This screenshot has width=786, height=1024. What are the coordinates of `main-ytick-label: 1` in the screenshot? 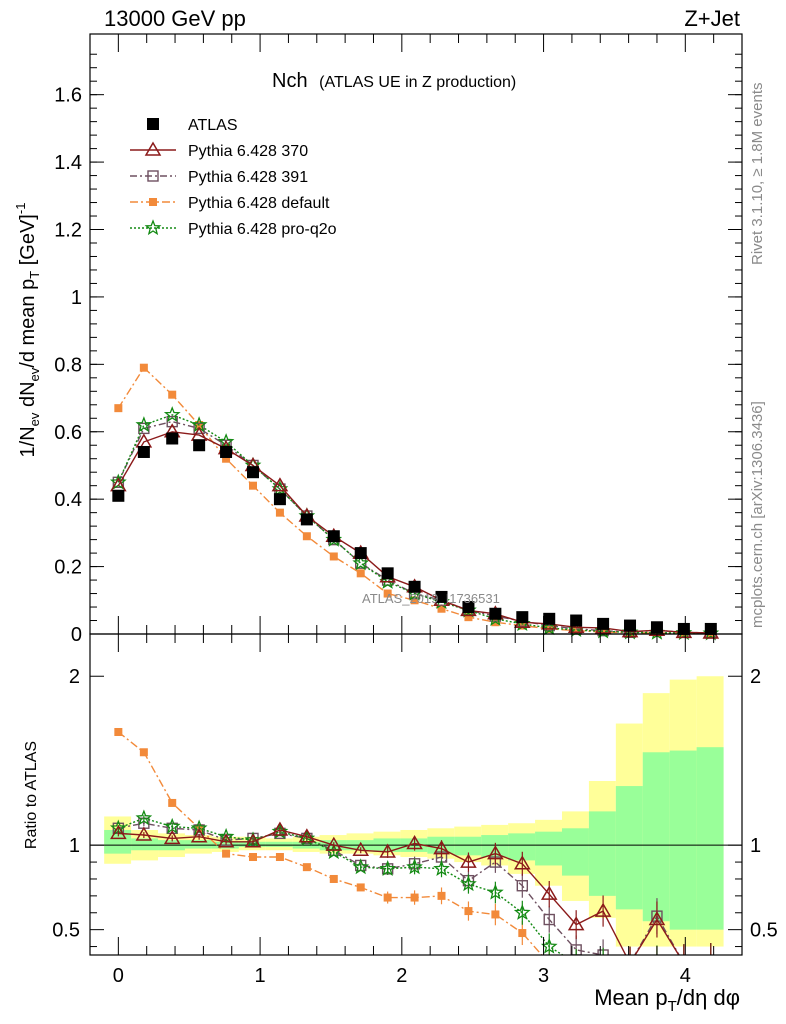 It's located at (76, 298).